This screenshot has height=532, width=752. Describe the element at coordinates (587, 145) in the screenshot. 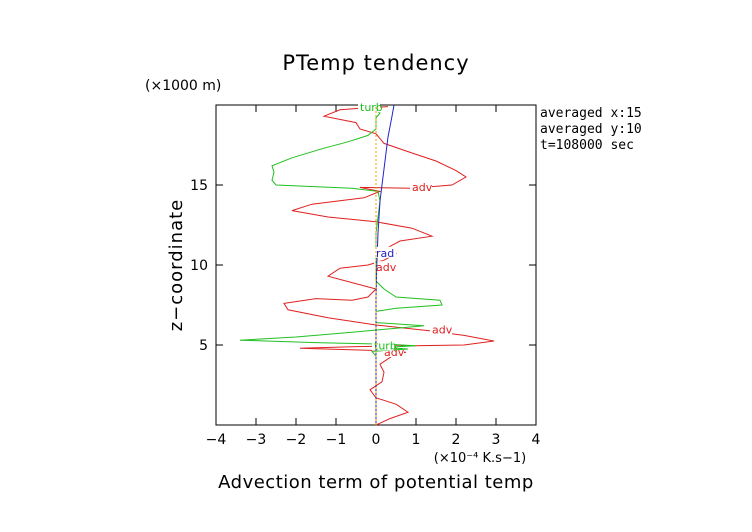

I see `info-time: t=108000 sec` at that location.